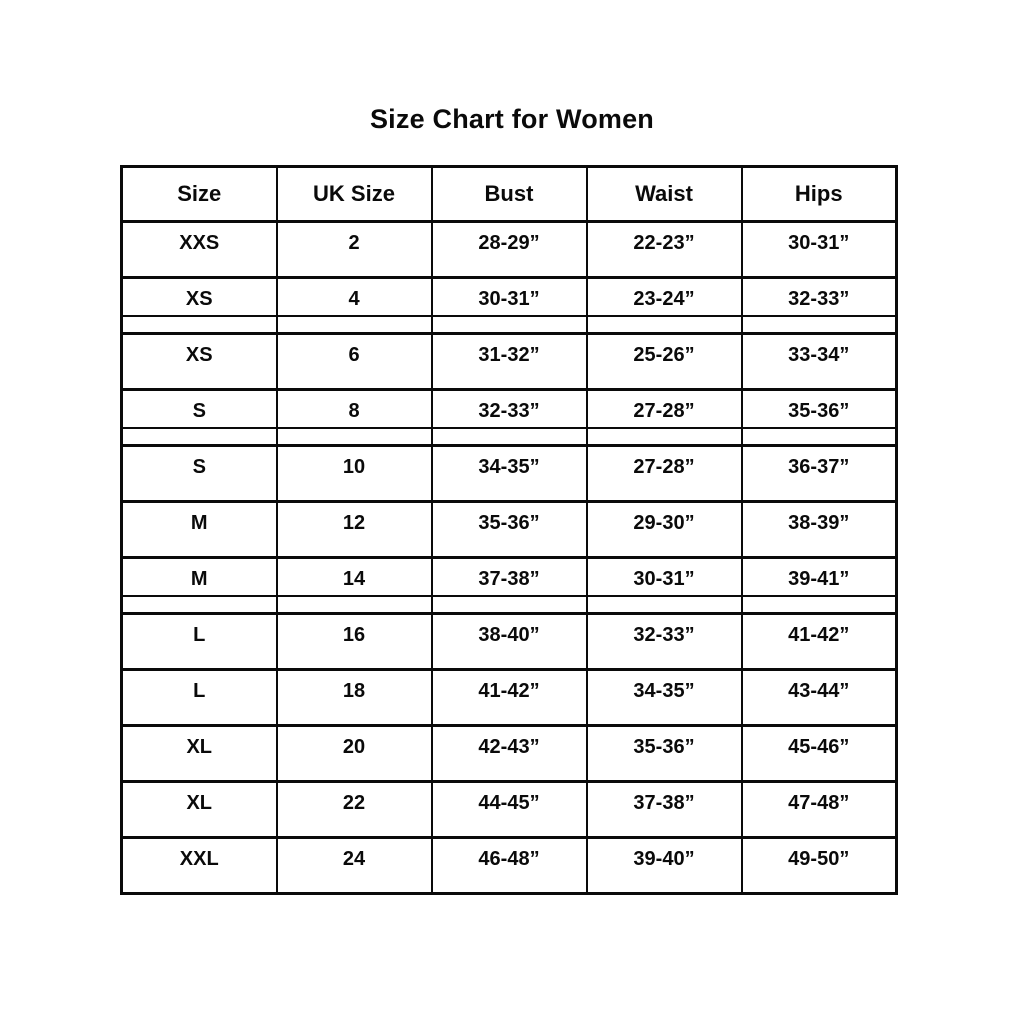  What do you see at coordinates (664, 865) in the screenshot?
I see `table-cell: 39-40”` at bounding box center [664, 865].